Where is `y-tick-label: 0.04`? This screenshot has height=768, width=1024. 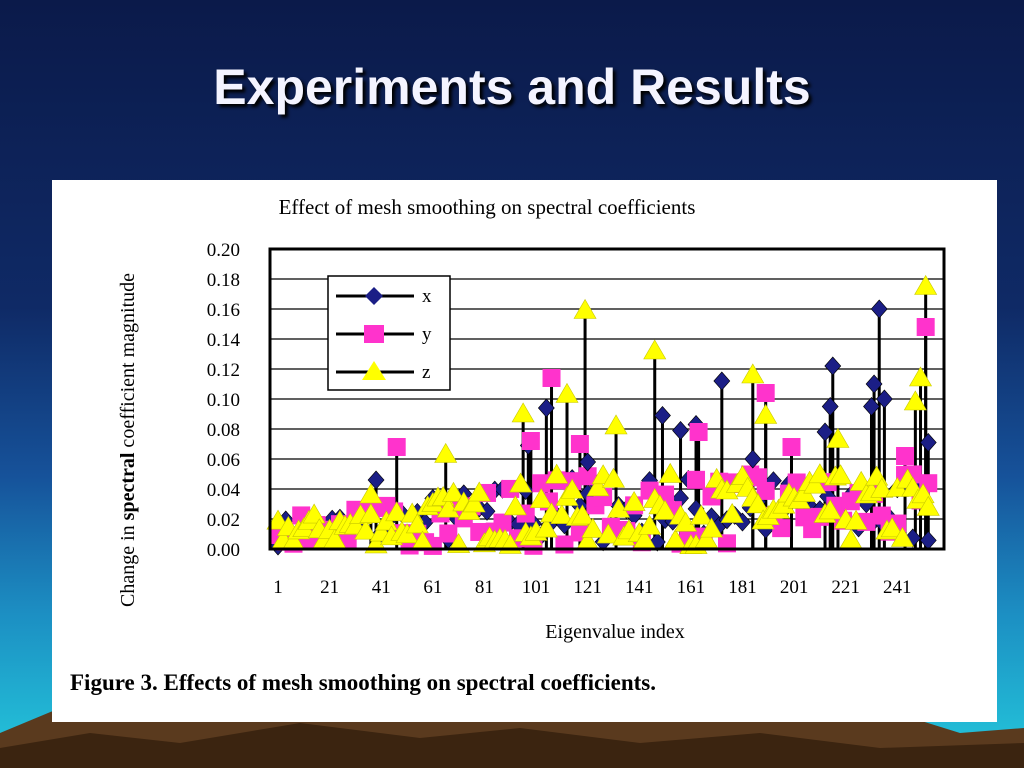
y-tick-label: 0.04 is located at coordinates (224, 490).